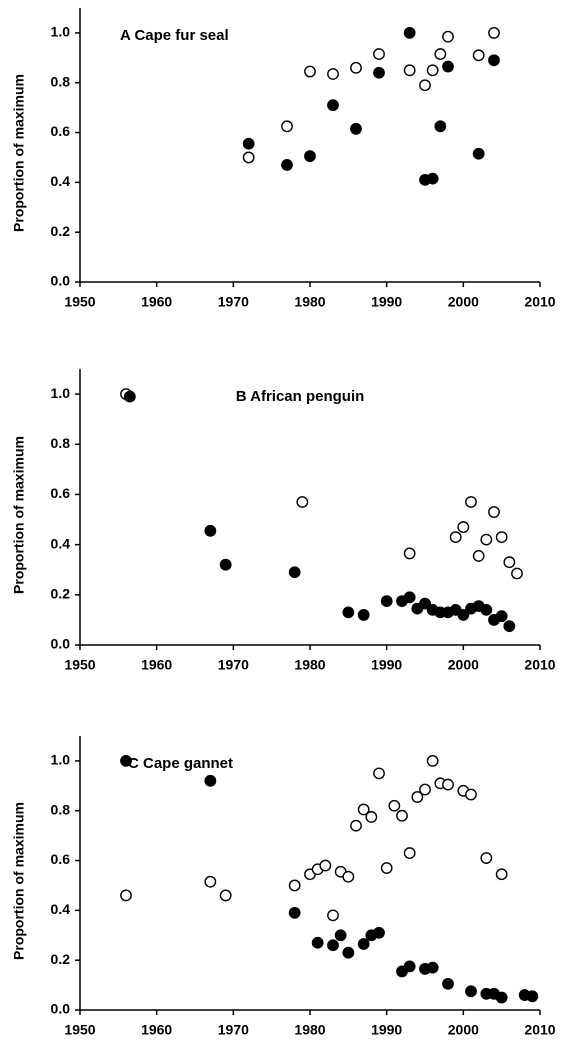 The image size is (564, 1046). What do you see at coordinates (300, 396) in the screenshot?
I see `chart-title: B African penguin` at bounding box center [300, 396].